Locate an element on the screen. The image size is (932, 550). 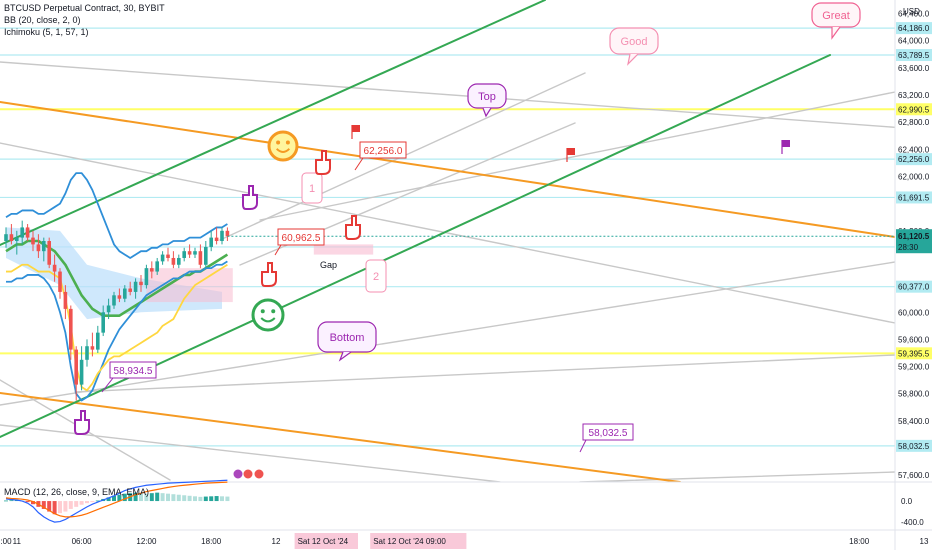
series-line-bb-lower is located at coordinates (117, 331).